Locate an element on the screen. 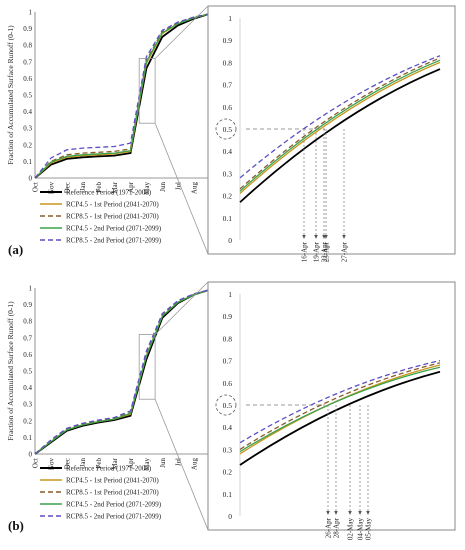 The height and width of the screenshot is (550, 465). left-x-tick-label: Jul is located at coordinates (179, 186).